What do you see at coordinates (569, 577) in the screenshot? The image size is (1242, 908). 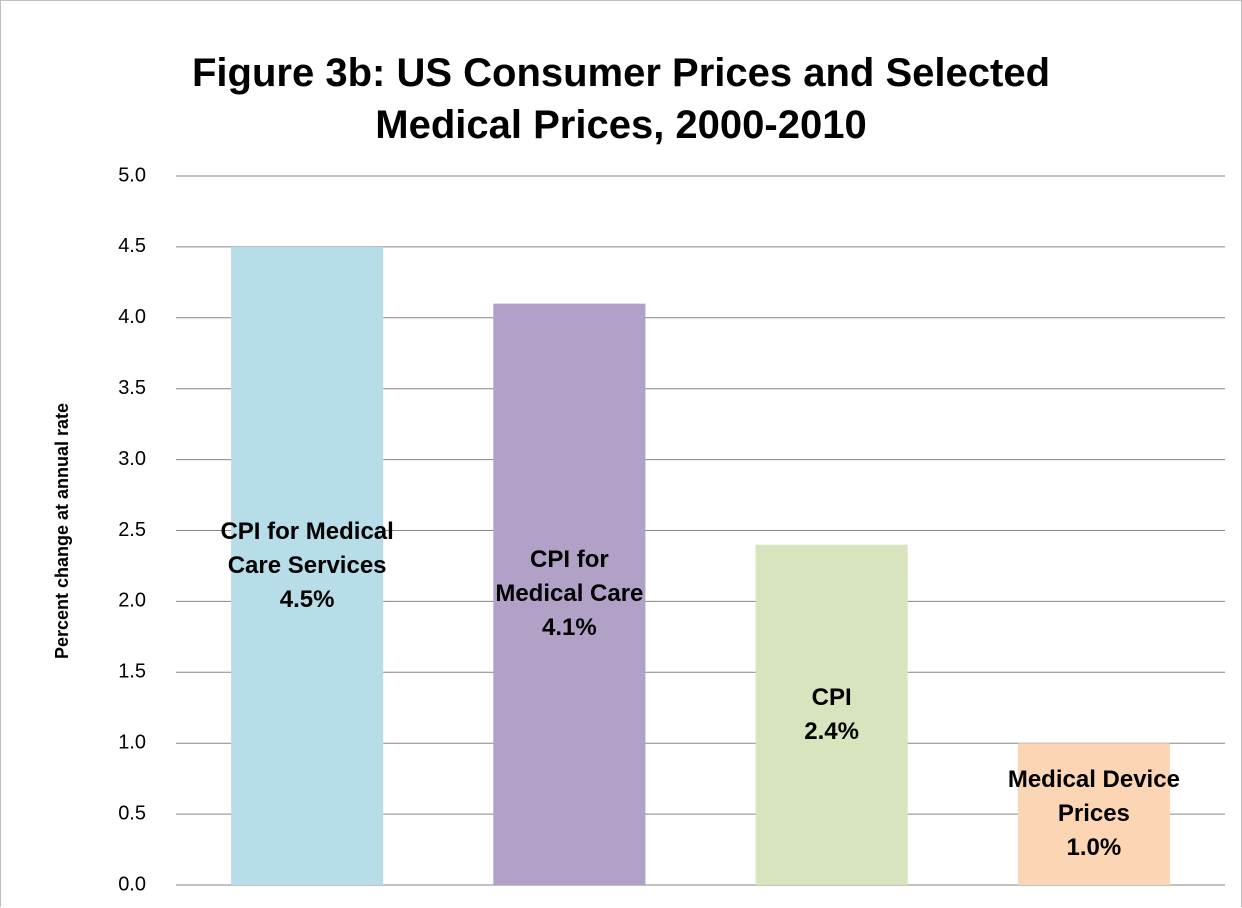 I see `data-label-category: CPI for Medical Care` at bounding box center [569, 577].